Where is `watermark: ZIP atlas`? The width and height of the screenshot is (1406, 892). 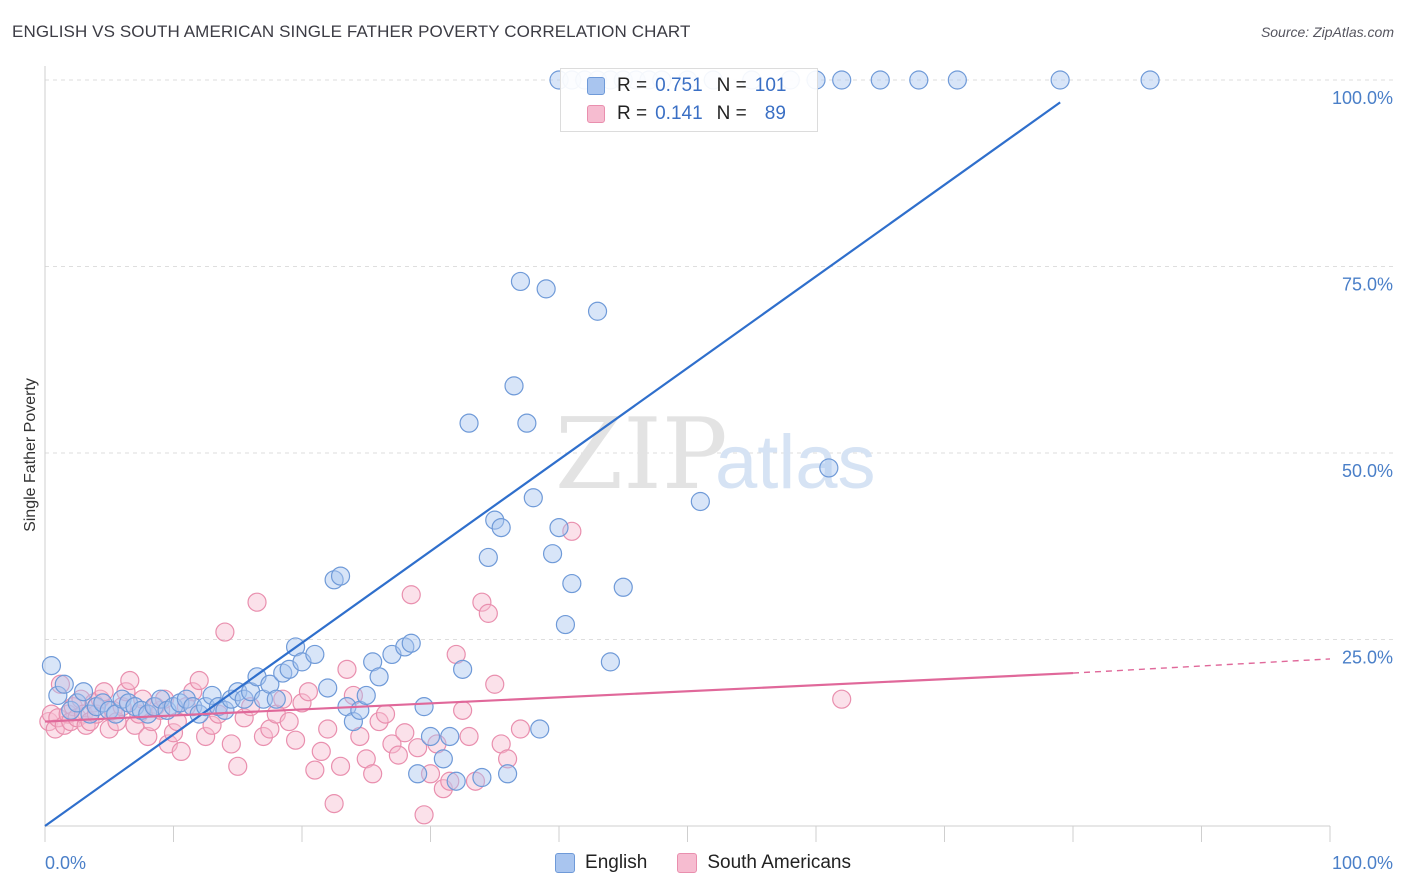
watermark: ZIP atlas is located at coordinates (715, 455).